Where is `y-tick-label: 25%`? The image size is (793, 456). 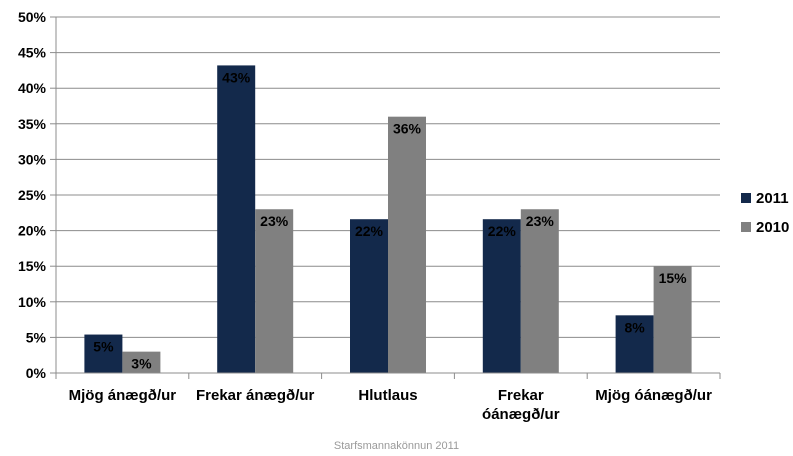
y-tick-label: 25% is located at coordinates (32, 195).